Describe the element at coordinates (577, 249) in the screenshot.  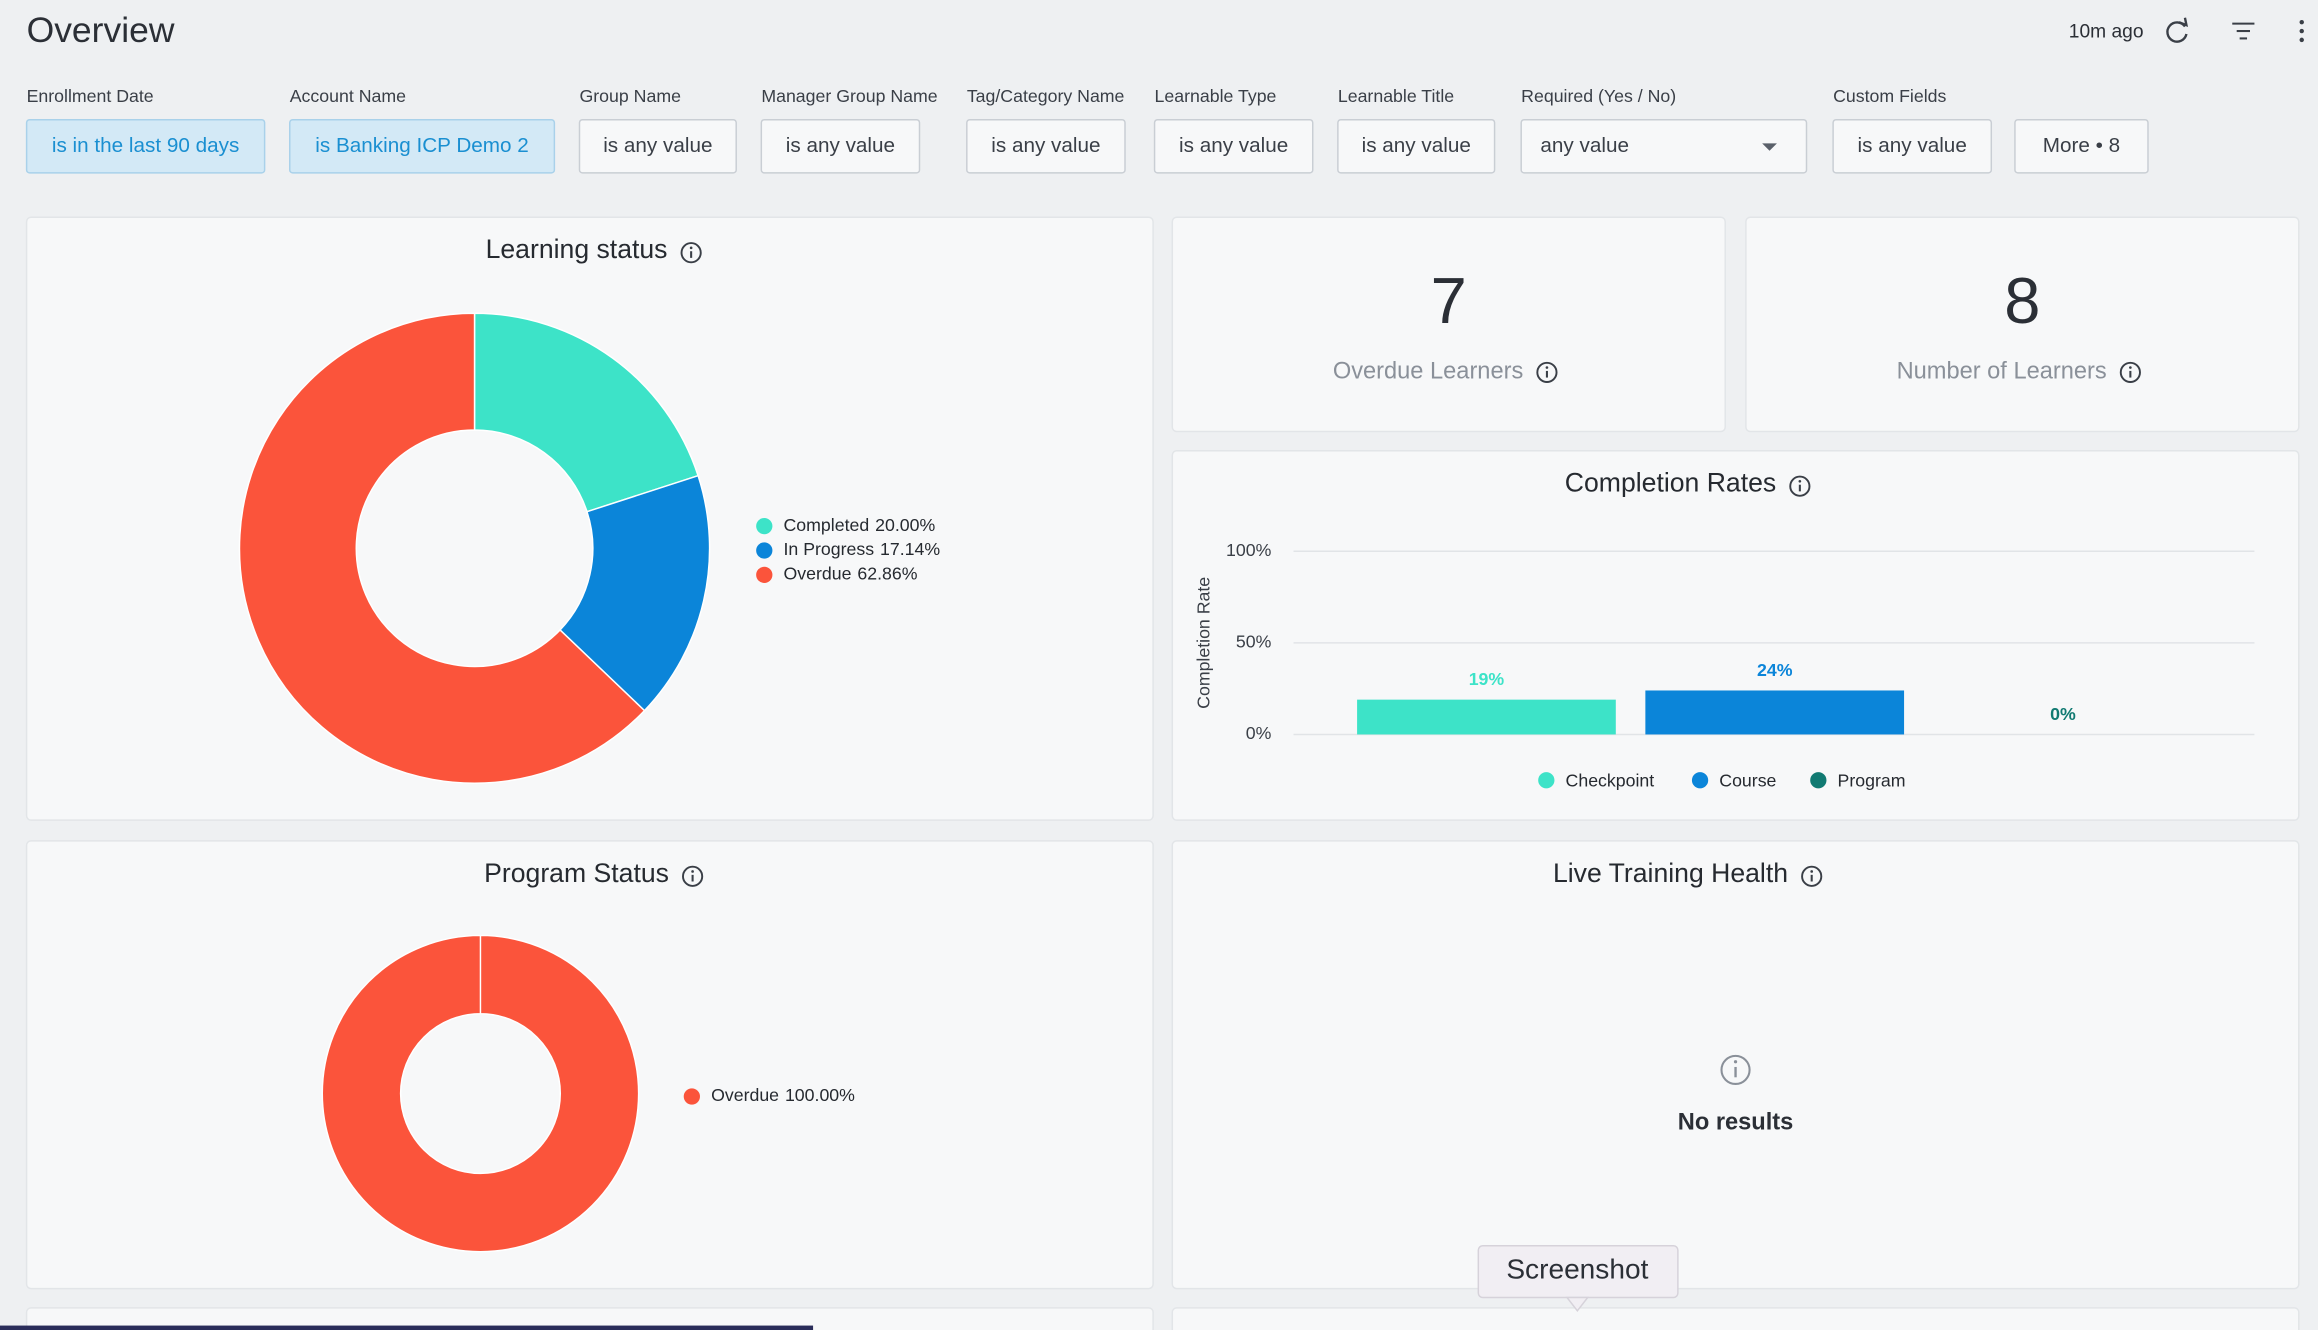
I see `chart-title: Learning status` at that location.